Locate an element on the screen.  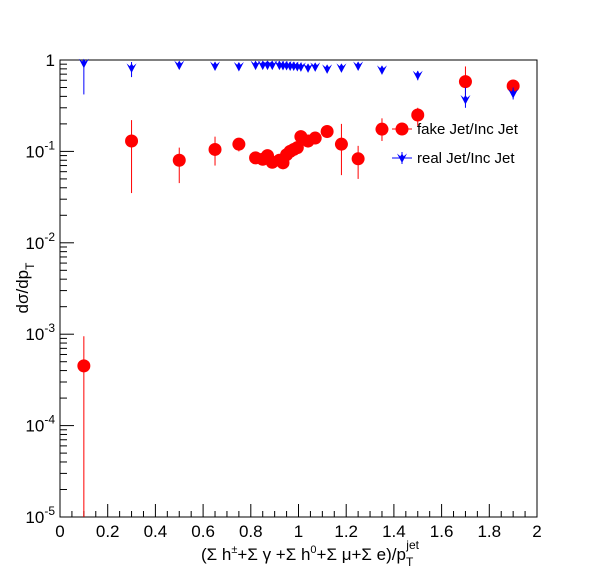
y-axis-title: dσ/dpT is located at coordinates (25, 288).